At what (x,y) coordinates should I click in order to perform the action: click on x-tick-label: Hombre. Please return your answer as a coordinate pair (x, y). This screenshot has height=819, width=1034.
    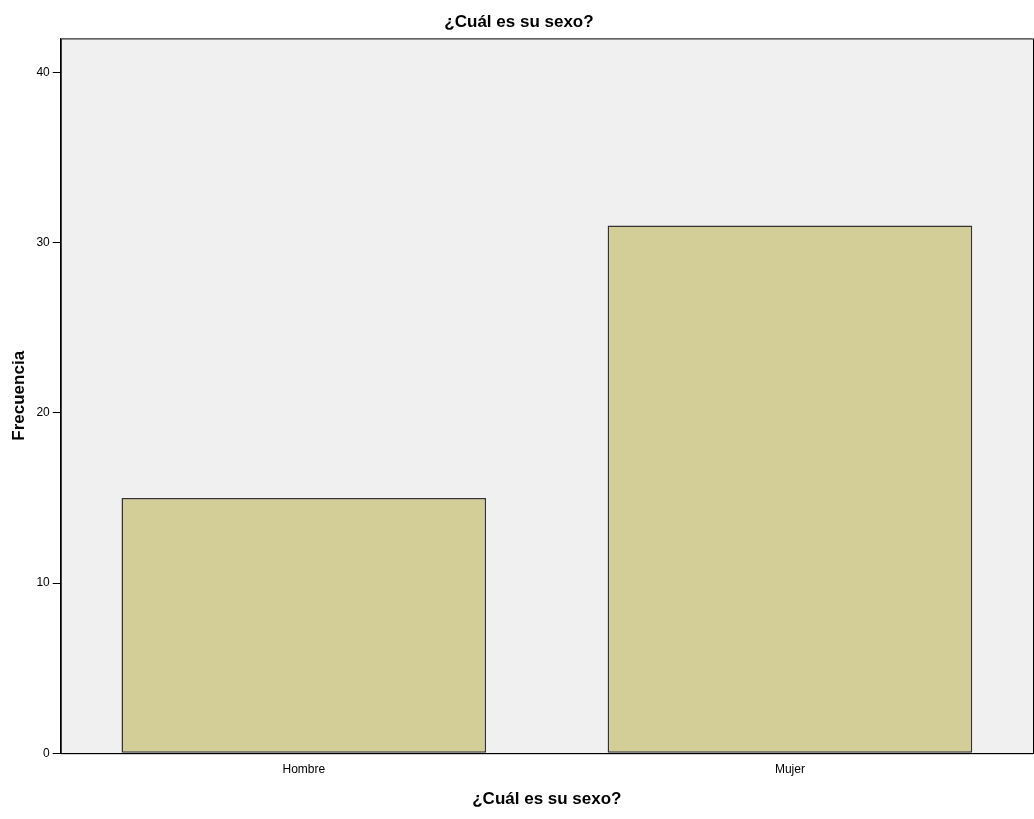
    Looking at the image, I should click on (304, 768).